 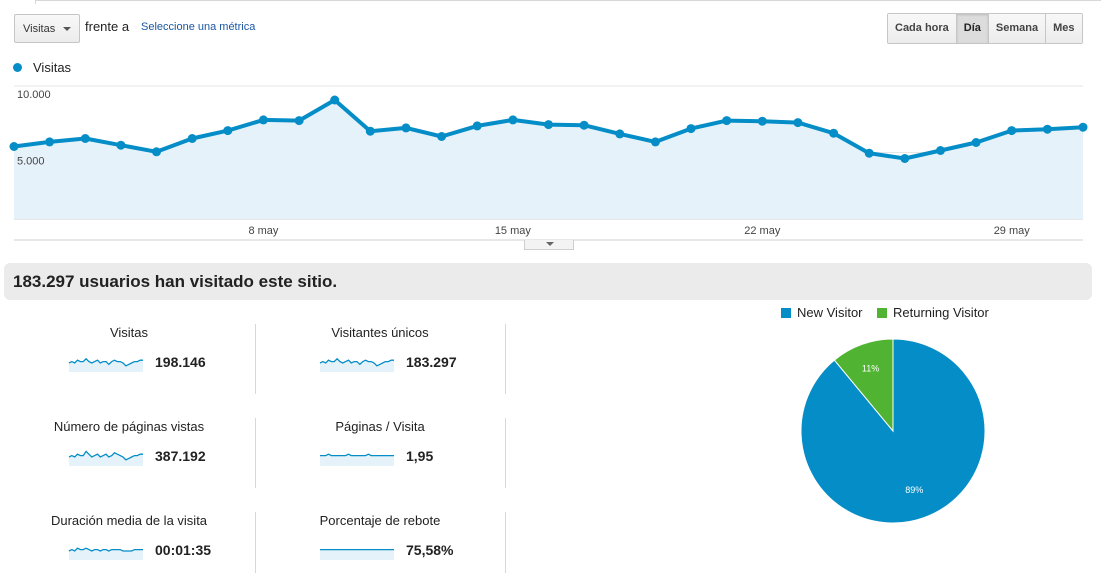 What do you see at coordinates (180, 456) in the screenshot?
I see `scorecard-value: 387.192` at bounding box center [180, 456].